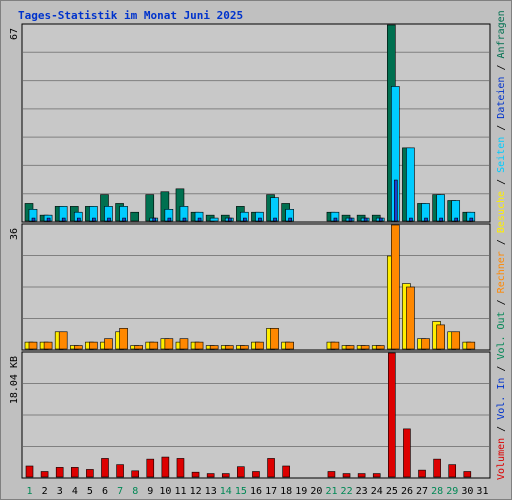 The width and height of the screenshot is (512, 500). I want to click on x-tick-label-day-25: 25, so click(392, 491).